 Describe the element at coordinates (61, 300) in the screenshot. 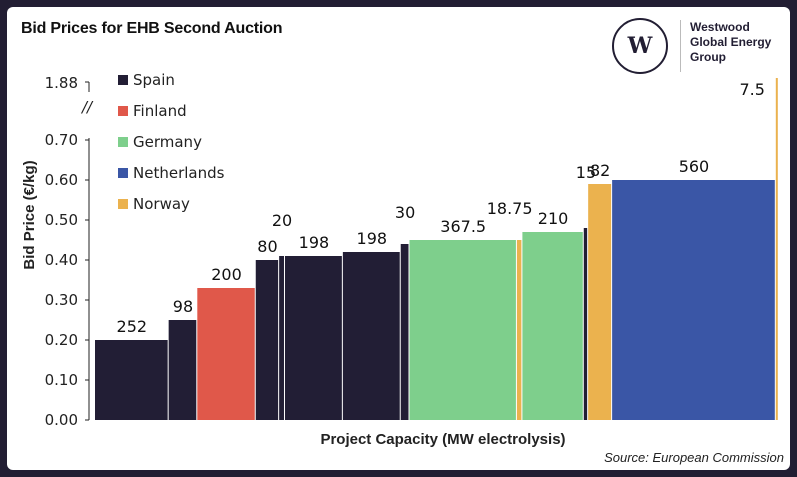

I see `y-tick-label: 0.30` at that location.